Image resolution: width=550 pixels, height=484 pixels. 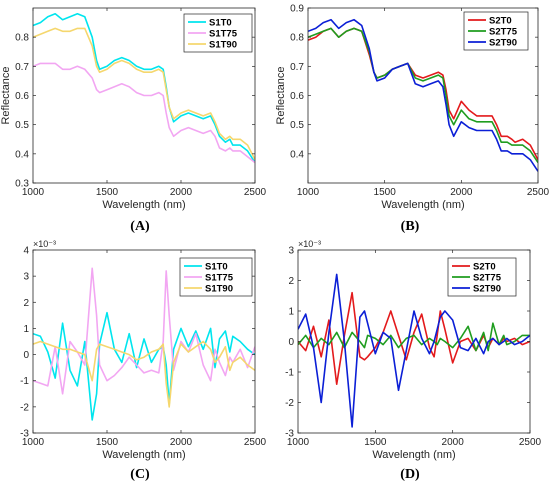 I want to click on panel-label: (C), so click(x=140, y=474).